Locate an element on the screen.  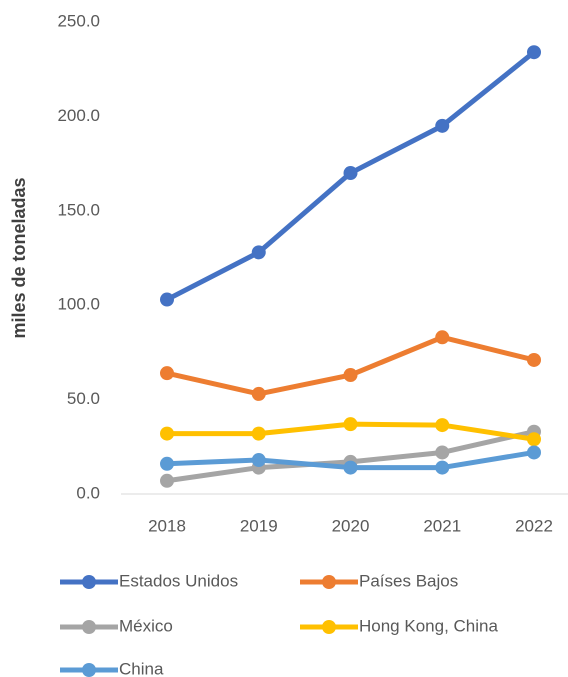
x-tick-label: 2019 is located at coordinates (259, 525).